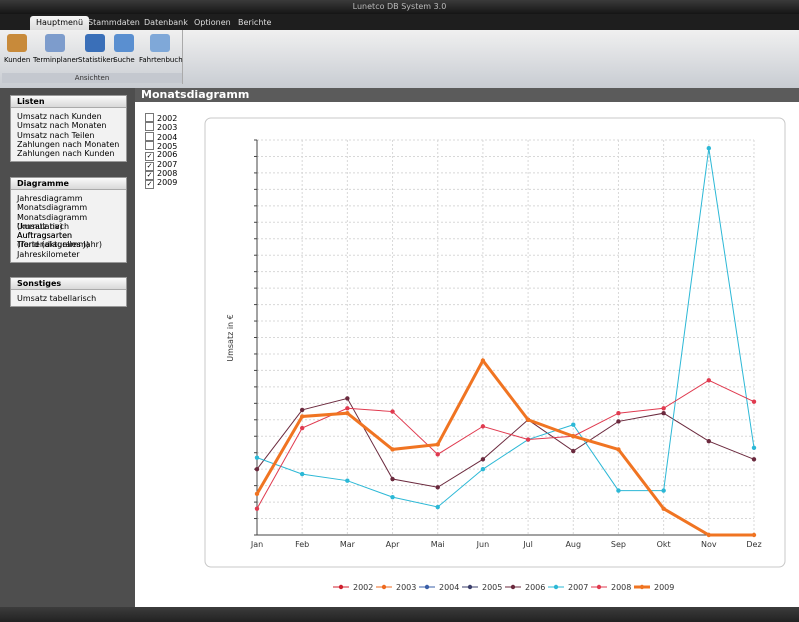  I want to click on tab: Datenbank, so click(166, 22).